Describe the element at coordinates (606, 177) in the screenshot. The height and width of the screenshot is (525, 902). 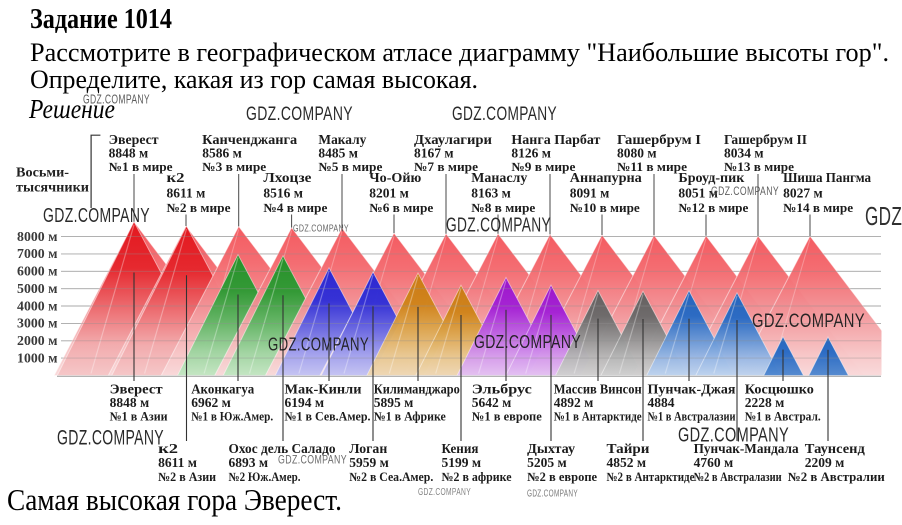
I see `svg-text: Аннапурна` at that location.